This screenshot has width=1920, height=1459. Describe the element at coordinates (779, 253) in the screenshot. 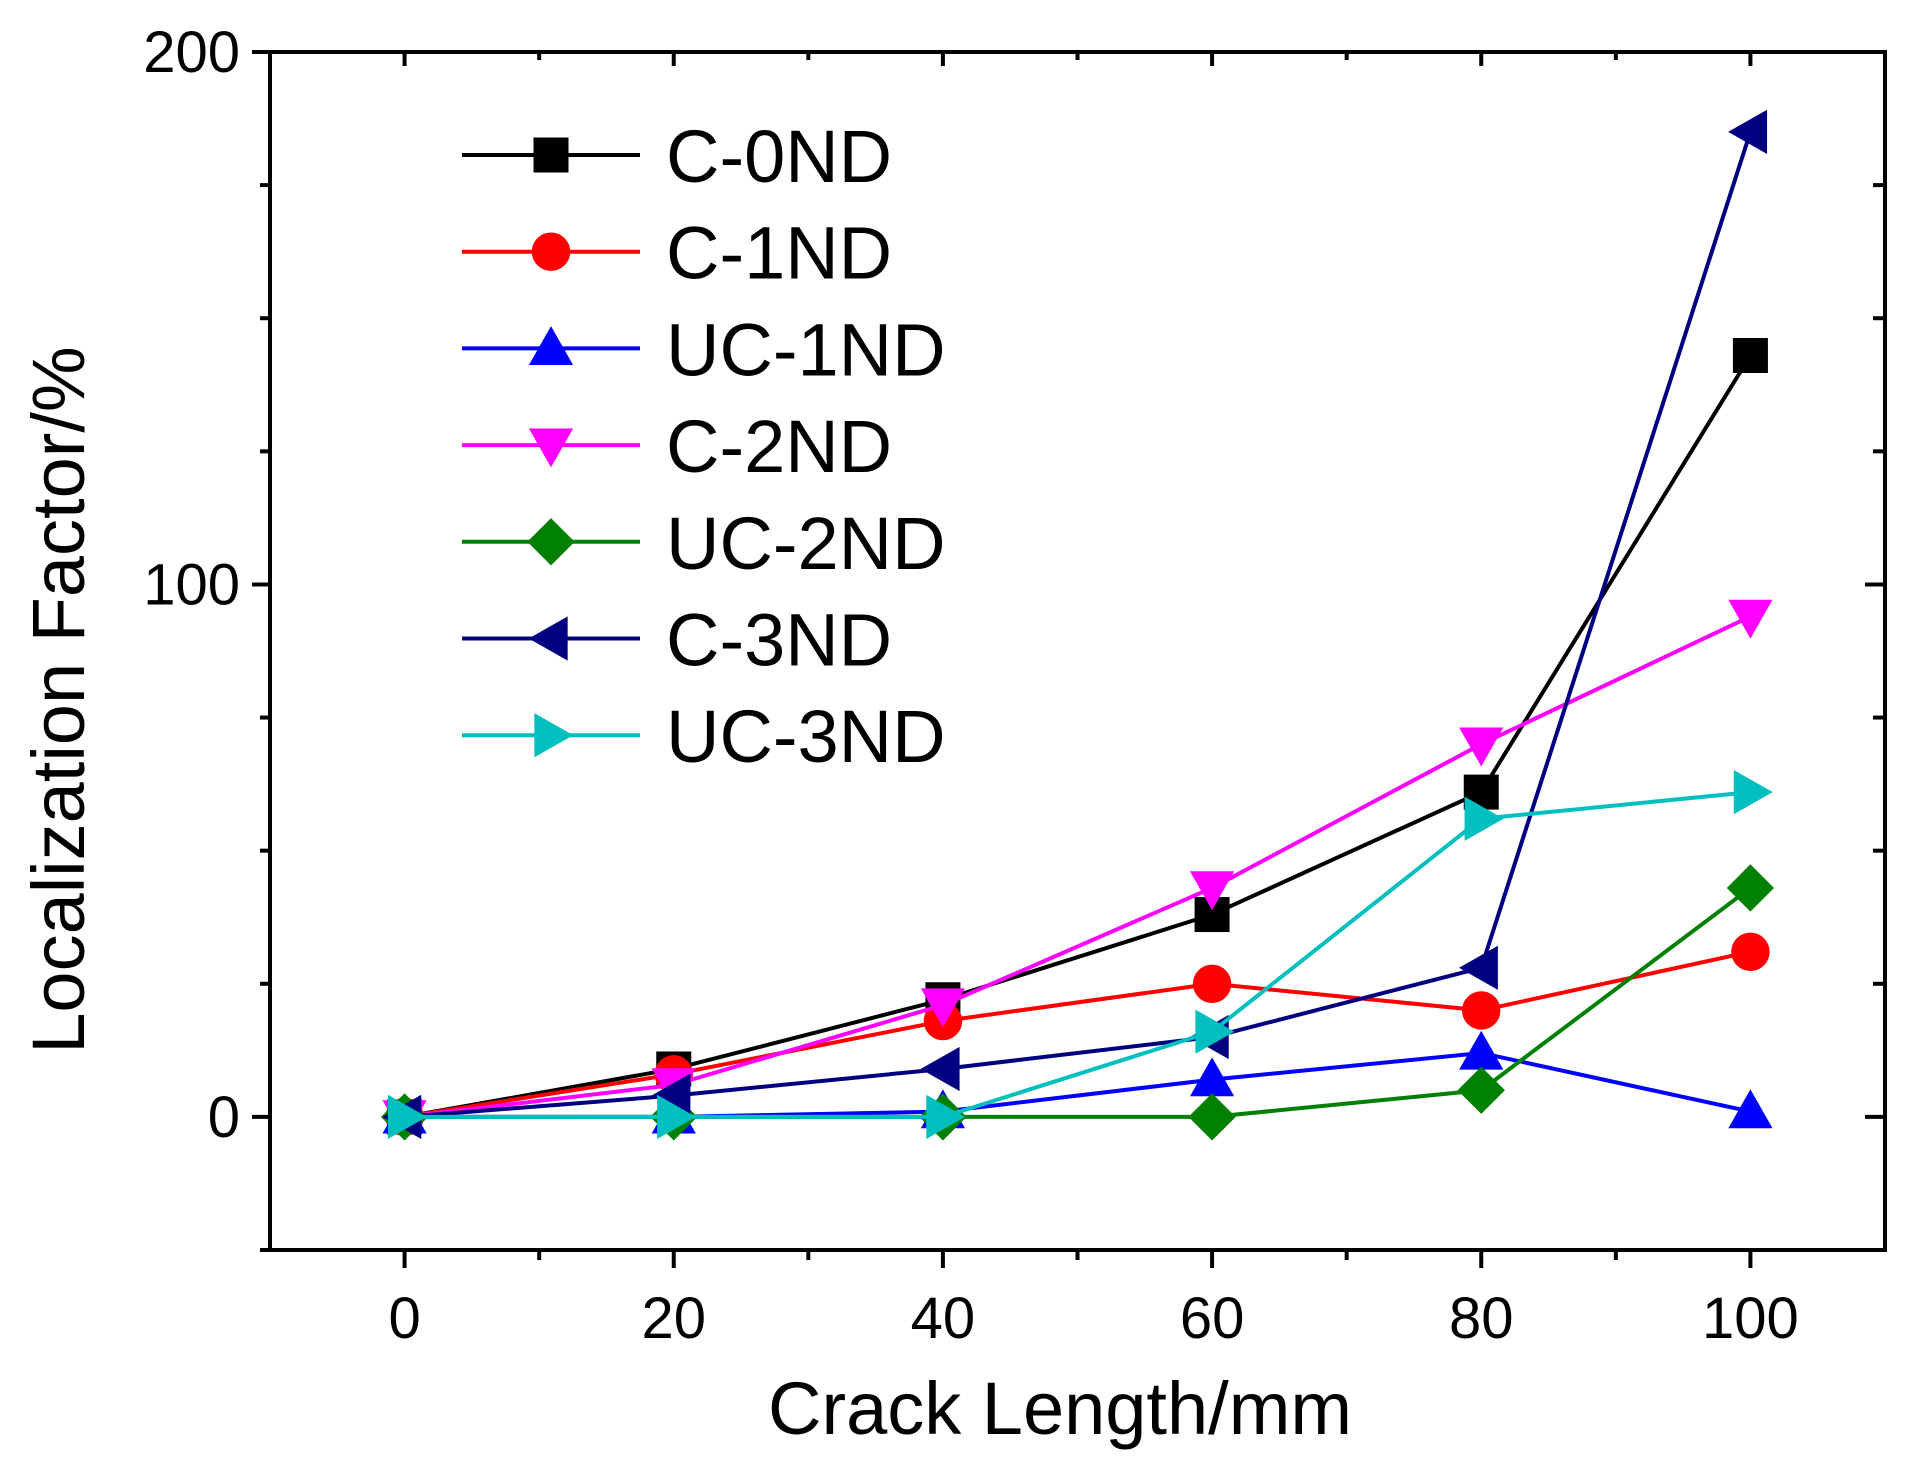

I see `legend-label: C-1ND` at that location.